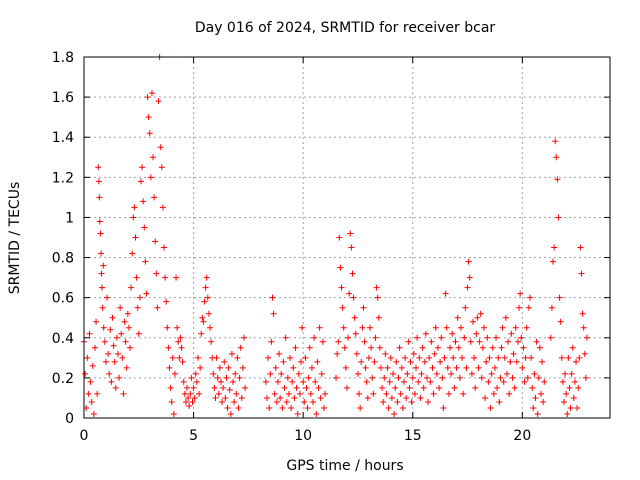  Describe the element at coordinates (63, 98) in the screenshot. I see `y-tick-label: 1.6` at that location.